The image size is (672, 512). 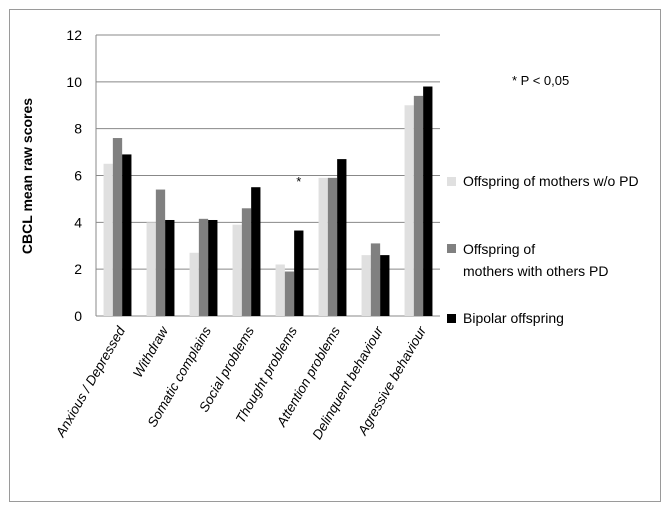 I want to click on y-tick-label: 8, so click(x=78, y=129).